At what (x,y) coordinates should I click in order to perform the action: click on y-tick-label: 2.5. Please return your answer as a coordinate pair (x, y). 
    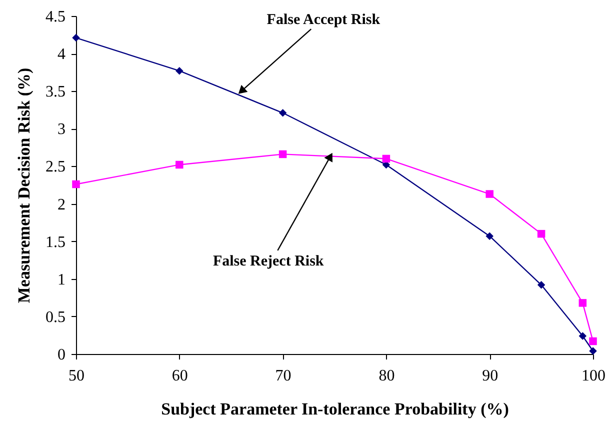
    Looking at the image, I should click on (56, 167).